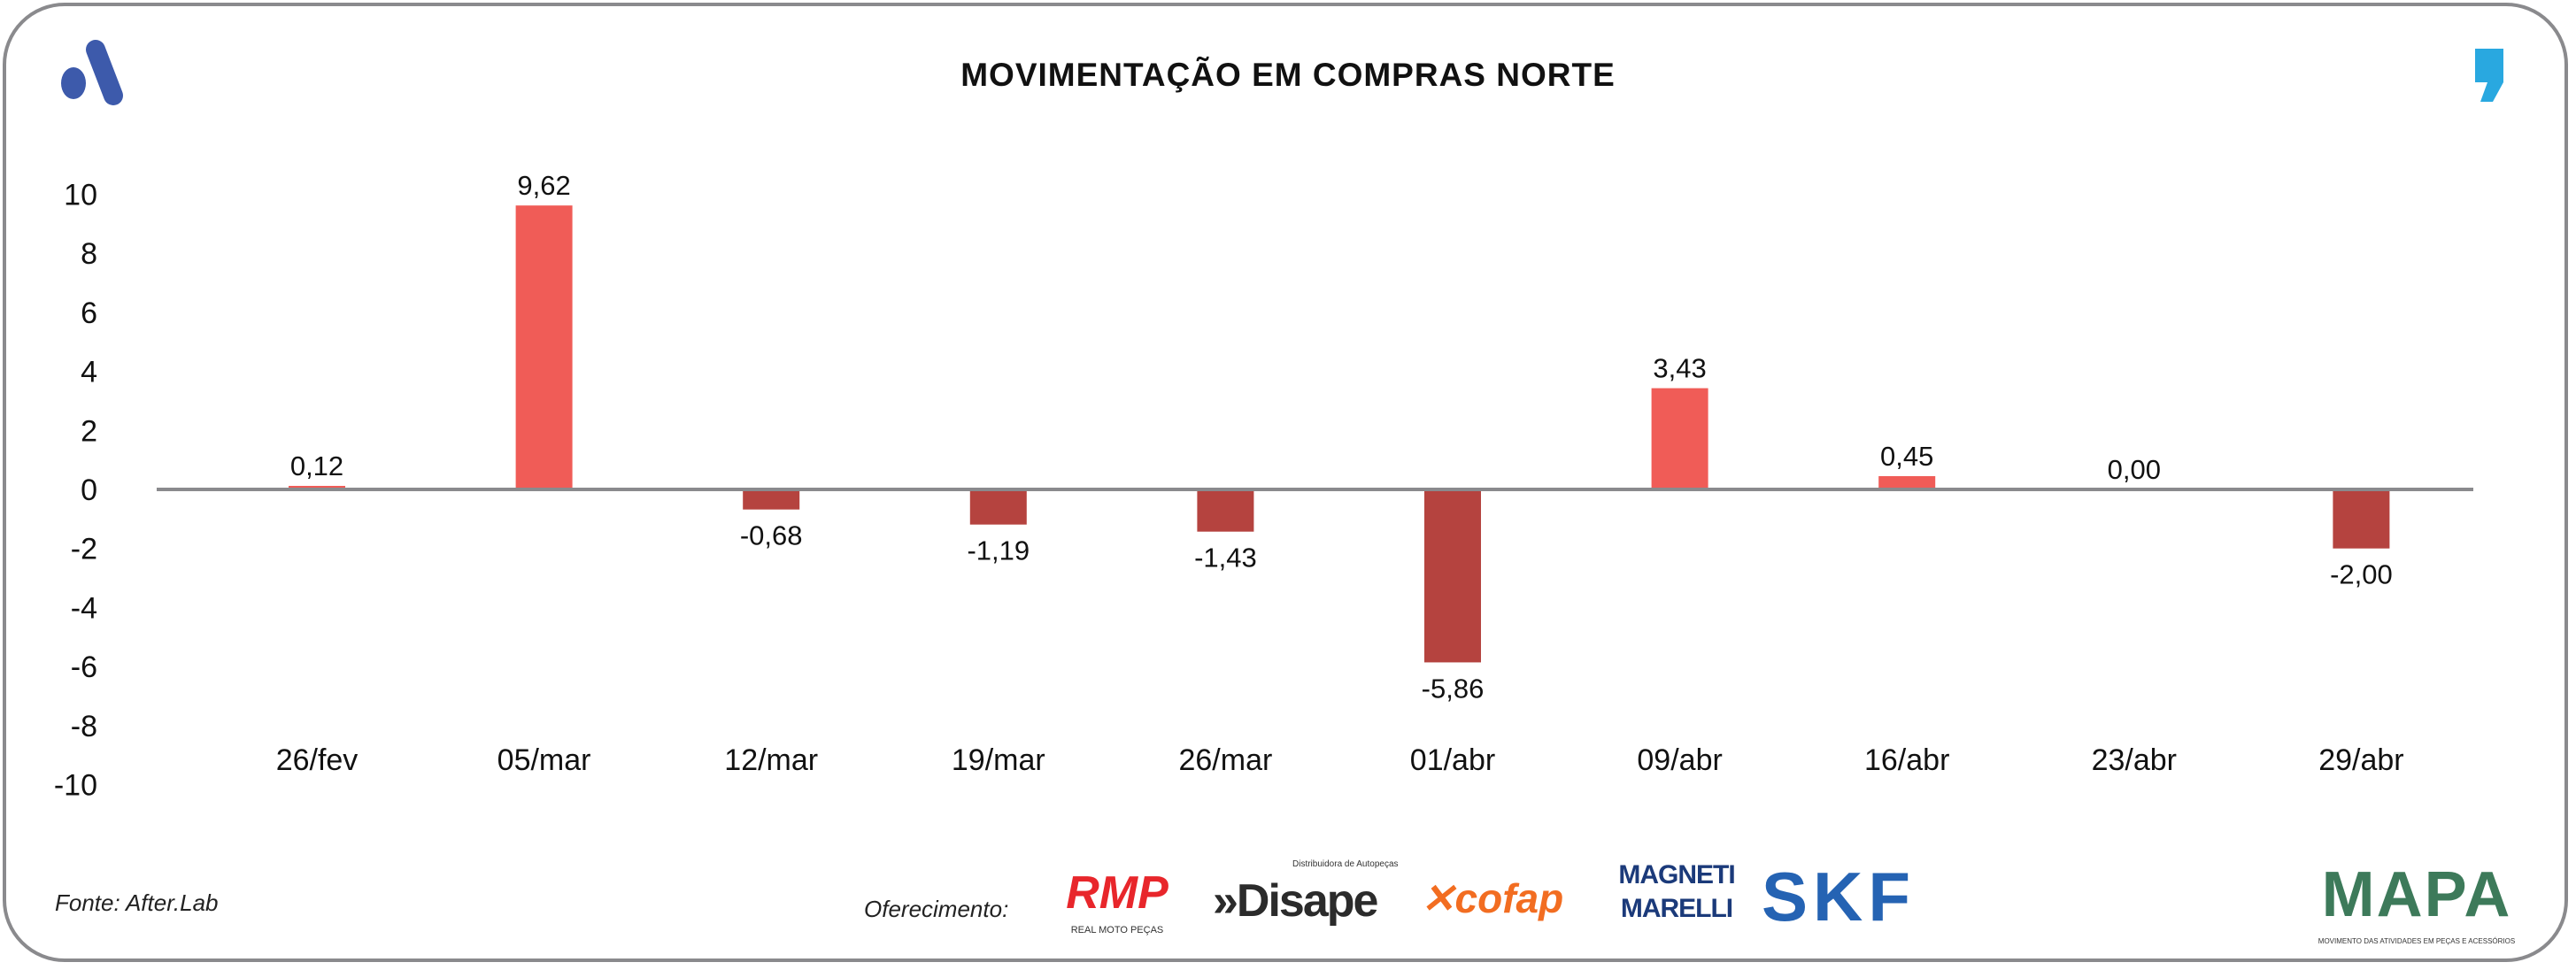 Image resolution: width=2576 pixels, height=970 pixels. I want to click on afterlab-logo-icon, so click(92, 72).